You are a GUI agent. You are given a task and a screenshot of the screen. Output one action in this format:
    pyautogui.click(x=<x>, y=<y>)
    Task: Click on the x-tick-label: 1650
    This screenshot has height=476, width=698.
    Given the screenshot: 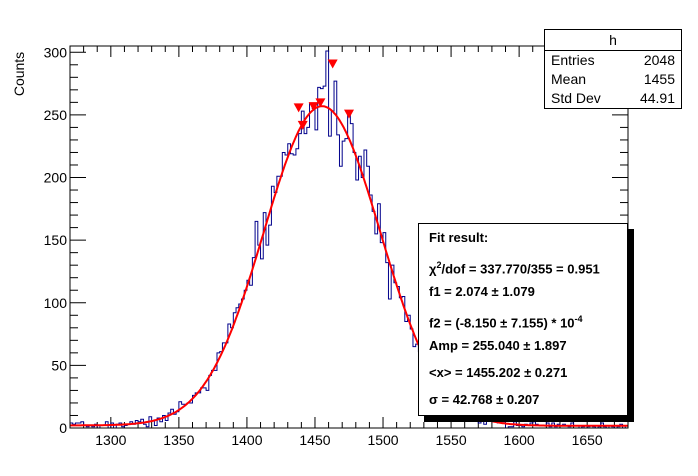 What is the action you would take?
    pyautogui.click(x=587, y=440)
    